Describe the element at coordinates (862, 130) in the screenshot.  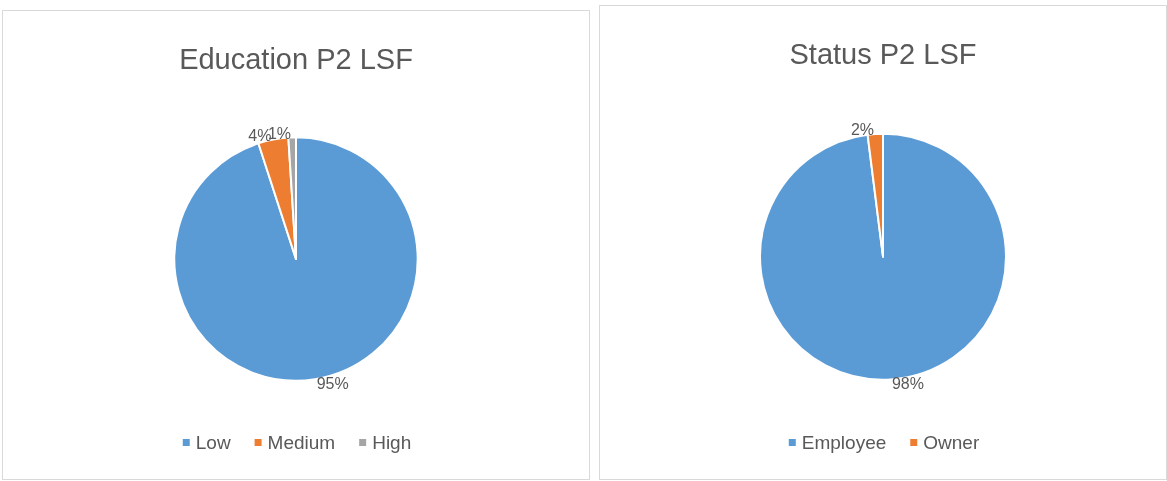
I see `data-label: 2%` at that location.